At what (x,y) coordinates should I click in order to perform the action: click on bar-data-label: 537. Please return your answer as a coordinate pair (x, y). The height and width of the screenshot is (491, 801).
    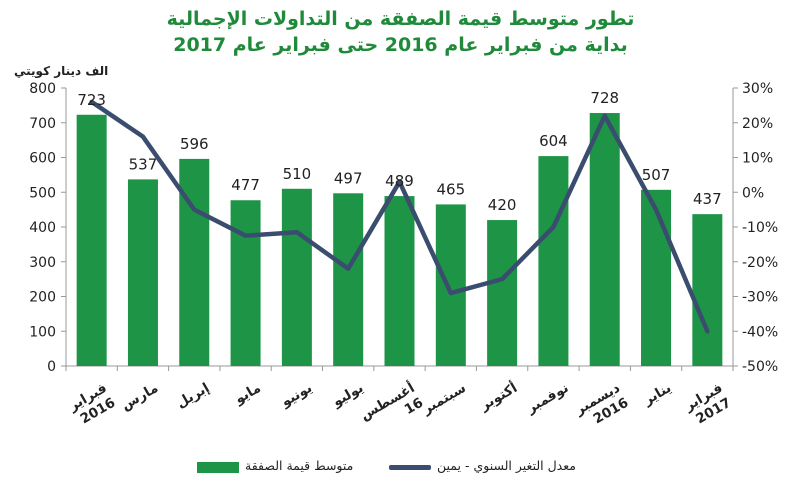
    Looking at the image, I should click on (143, 164).